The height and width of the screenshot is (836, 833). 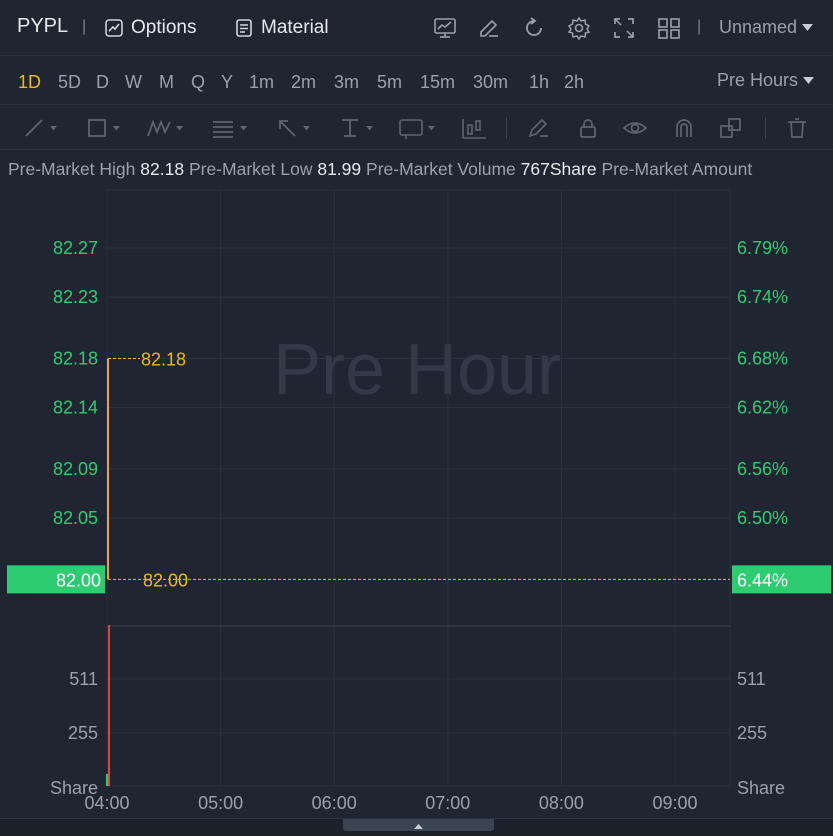 I want to click on text-note-icon, so click(x=411, y=129).